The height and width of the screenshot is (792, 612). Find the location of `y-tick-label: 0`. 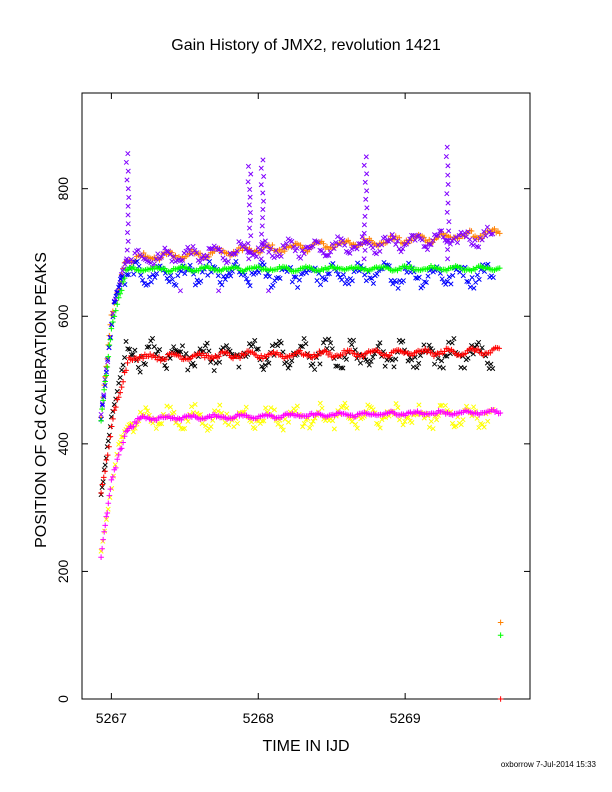

y-tick-label: 0 is located at coordinates (63, 699).